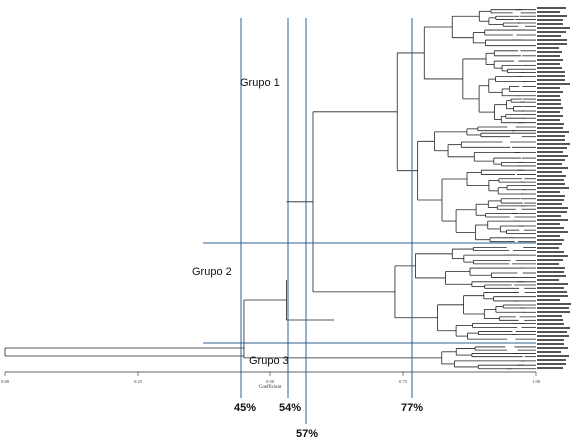 Image resolution: width=588 pixels, height=446 pixels. What do you see at coordinates (5, 381) in the screenshot?
I see `tick-label: 0.00` at bounding box center [5, 381].